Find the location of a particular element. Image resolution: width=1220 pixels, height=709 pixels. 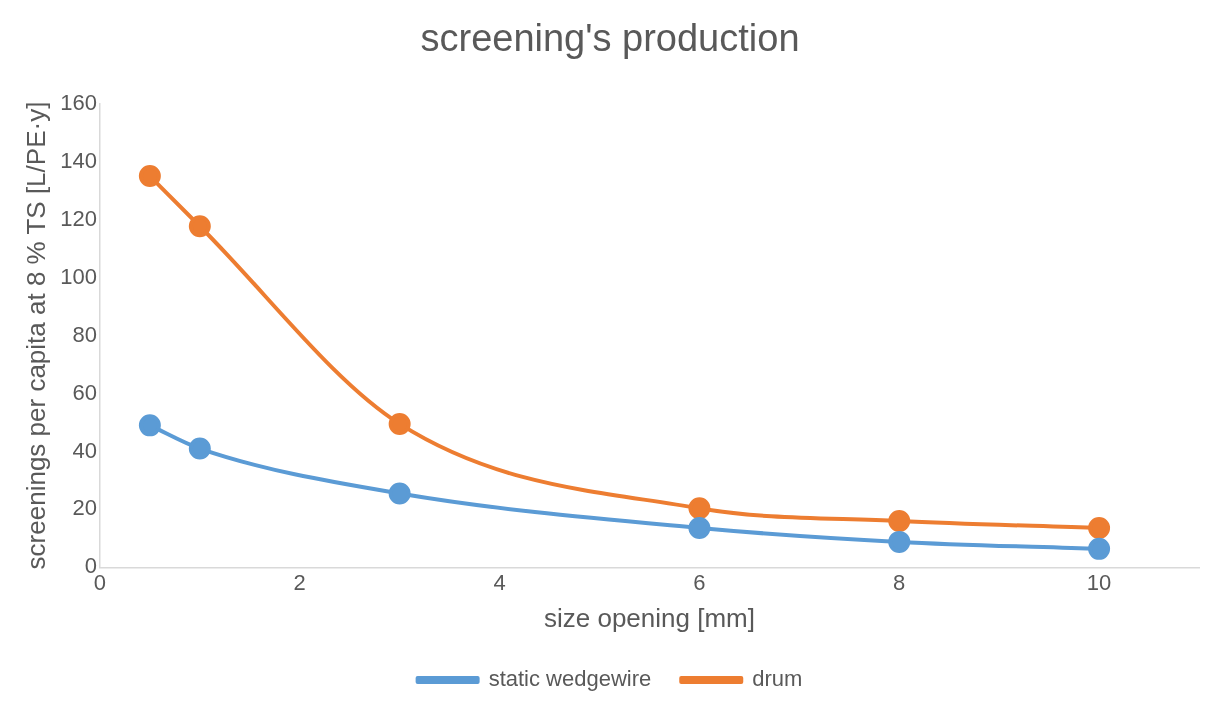

y-axis-title: screenings per capita at 8 % TS [L/PE·y] is located at coordinates (35, 335).